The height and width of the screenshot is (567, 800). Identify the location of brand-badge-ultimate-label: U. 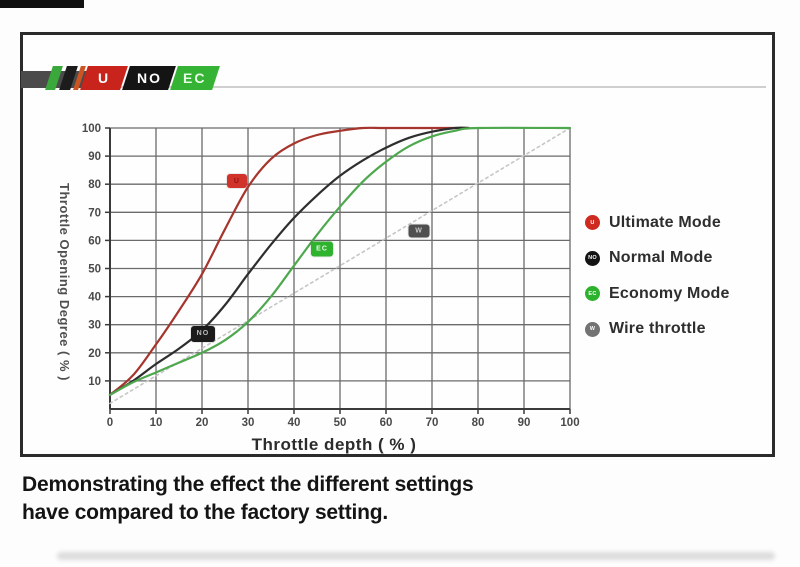
(104, 78).